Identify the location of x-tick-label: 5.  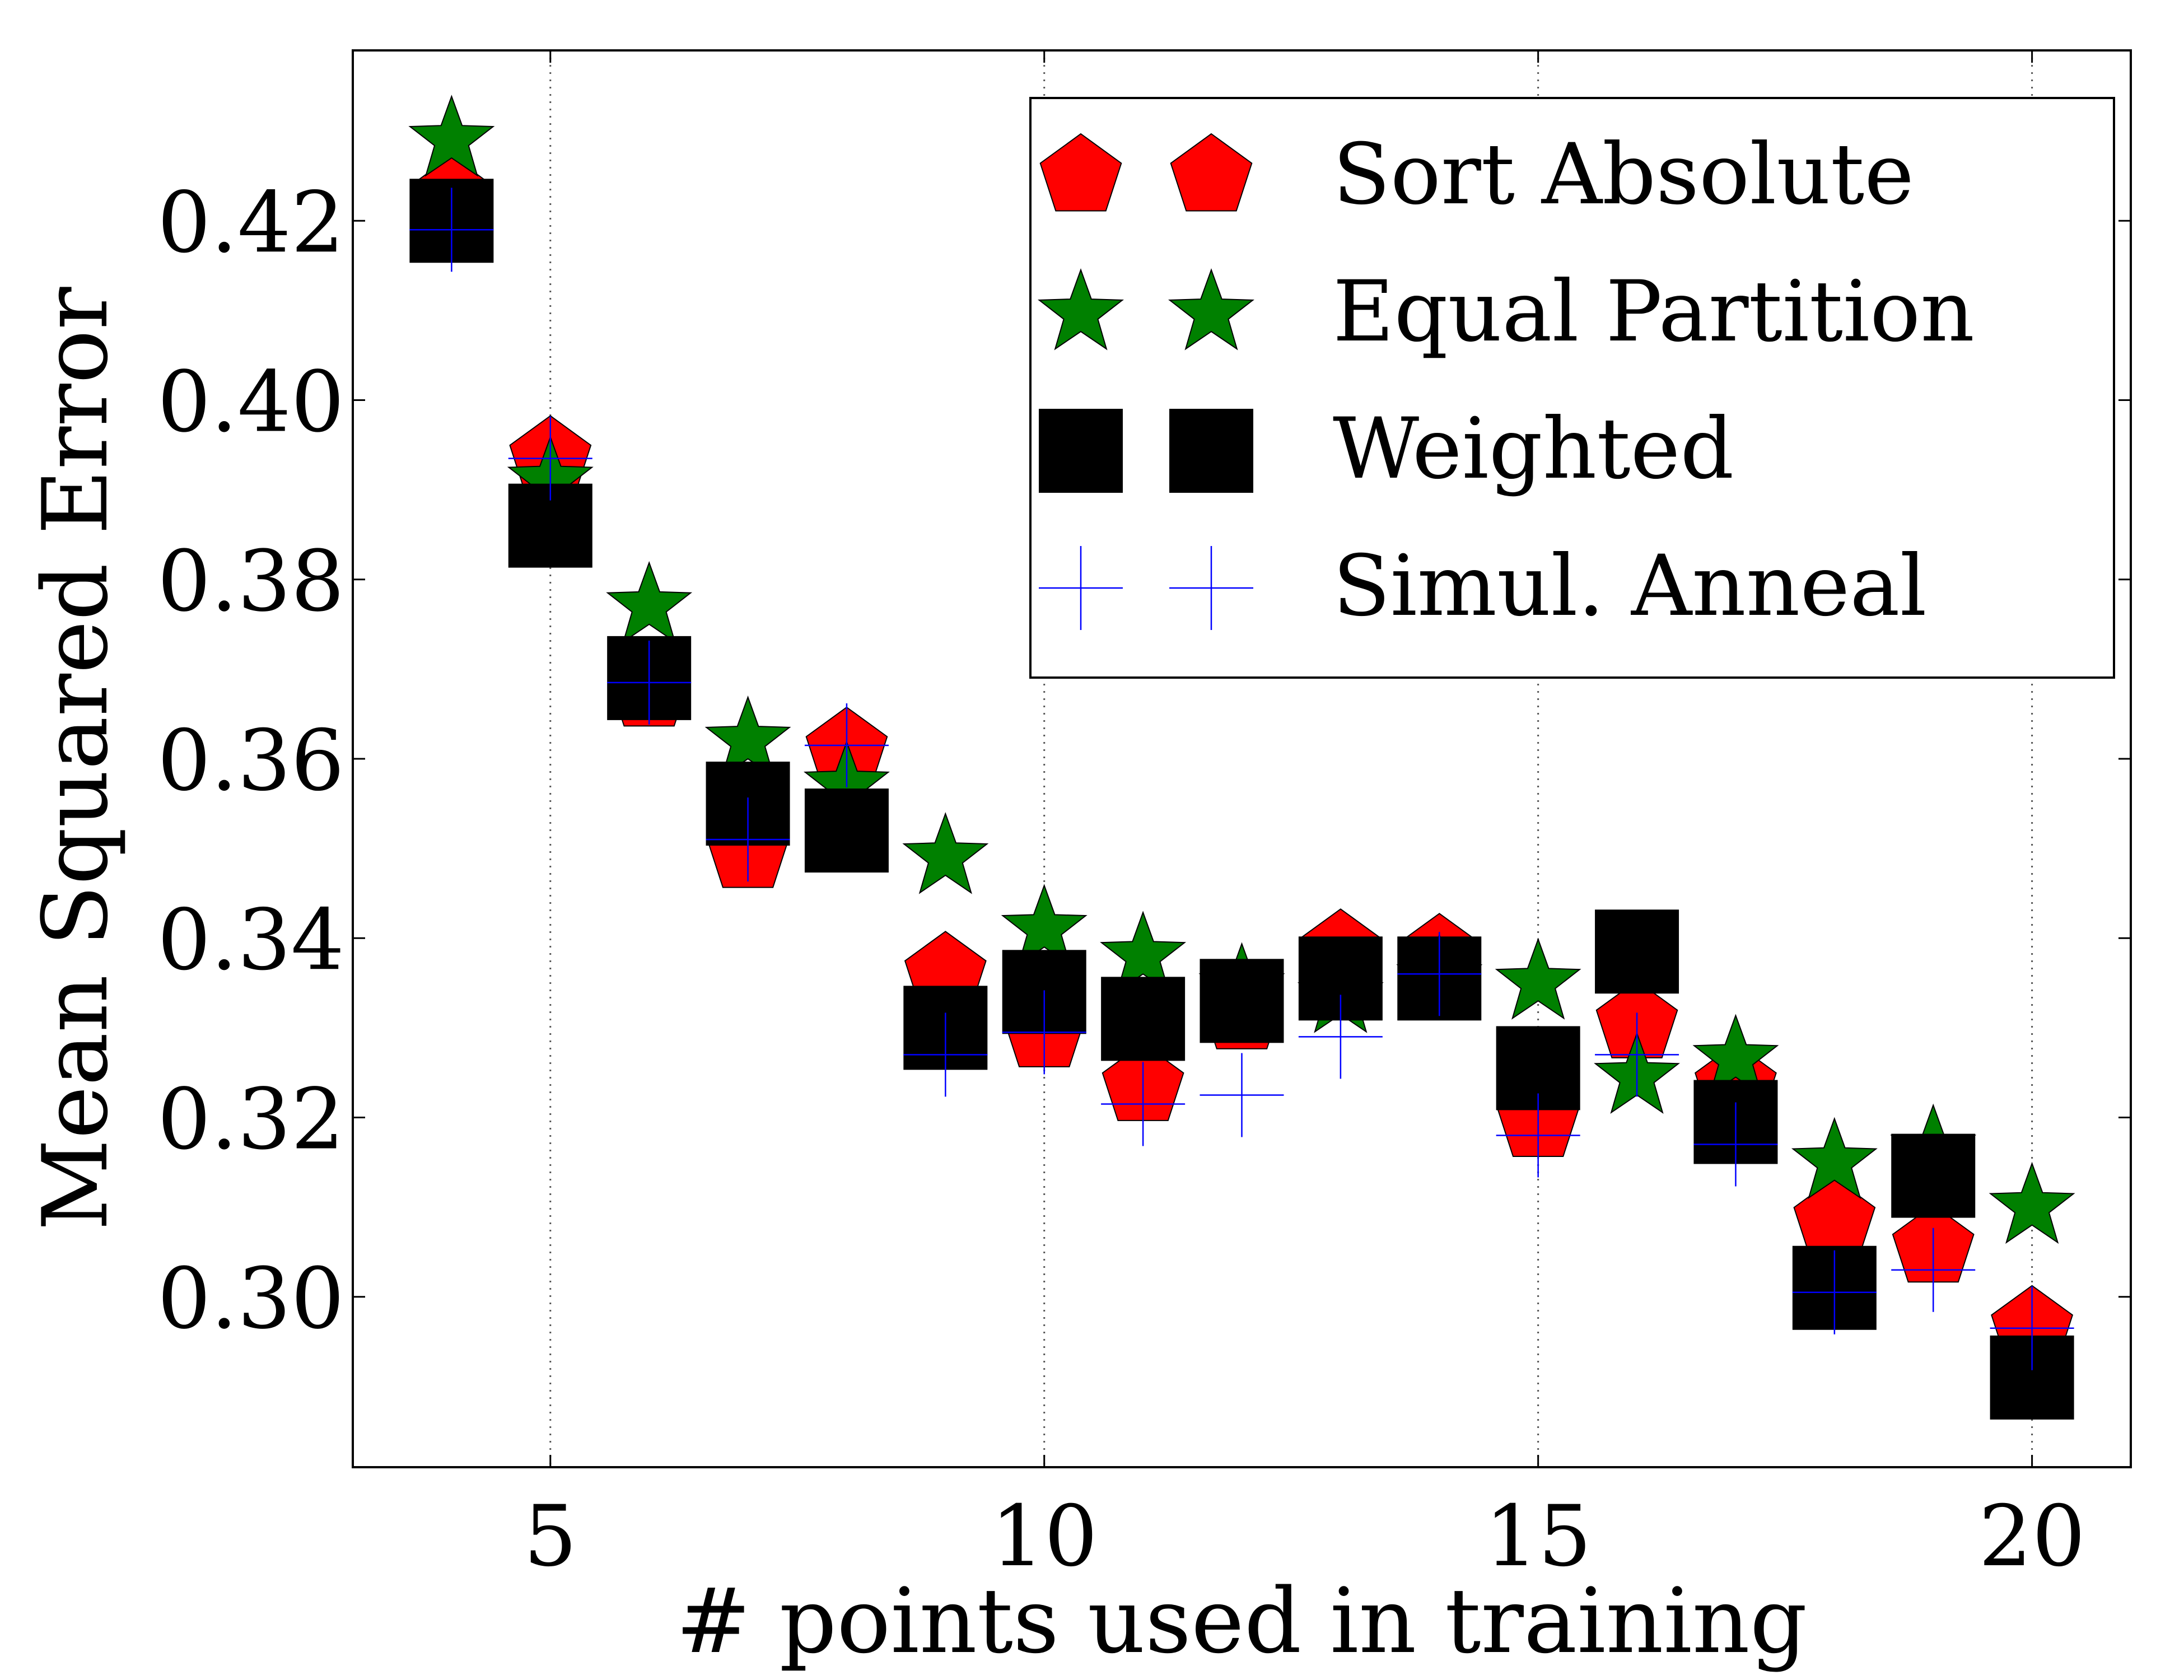
(551, 1537).